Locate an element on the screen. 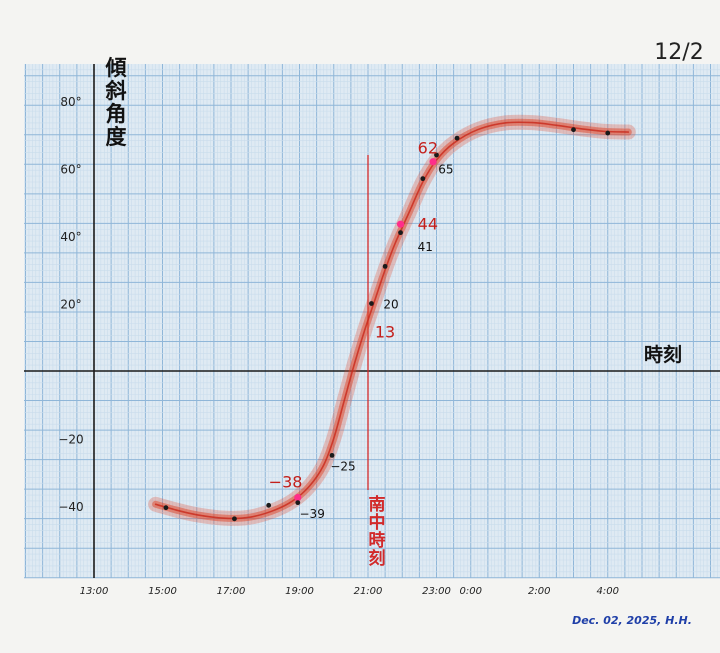 The height and width of the screenshot is (653, 720). data-label: 20 is located at coordinates (390, 305).